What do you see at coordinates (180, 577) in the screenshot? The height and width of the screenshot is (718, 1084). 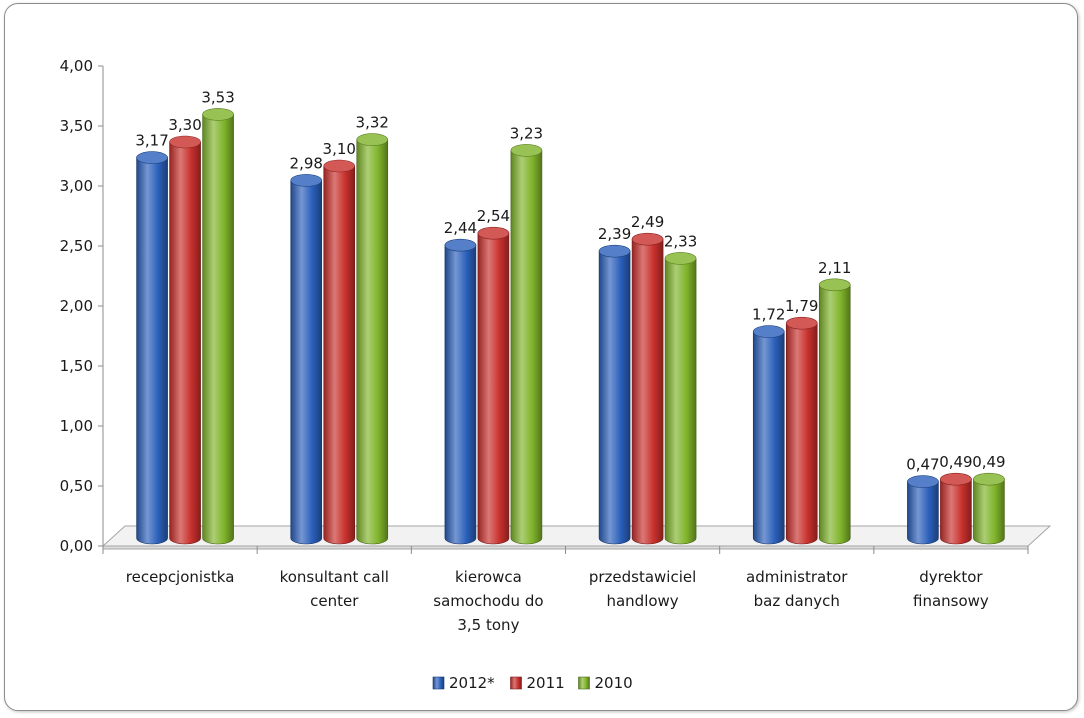 I see `category-label: recepcjonistka` at bounding box center [180, 577].